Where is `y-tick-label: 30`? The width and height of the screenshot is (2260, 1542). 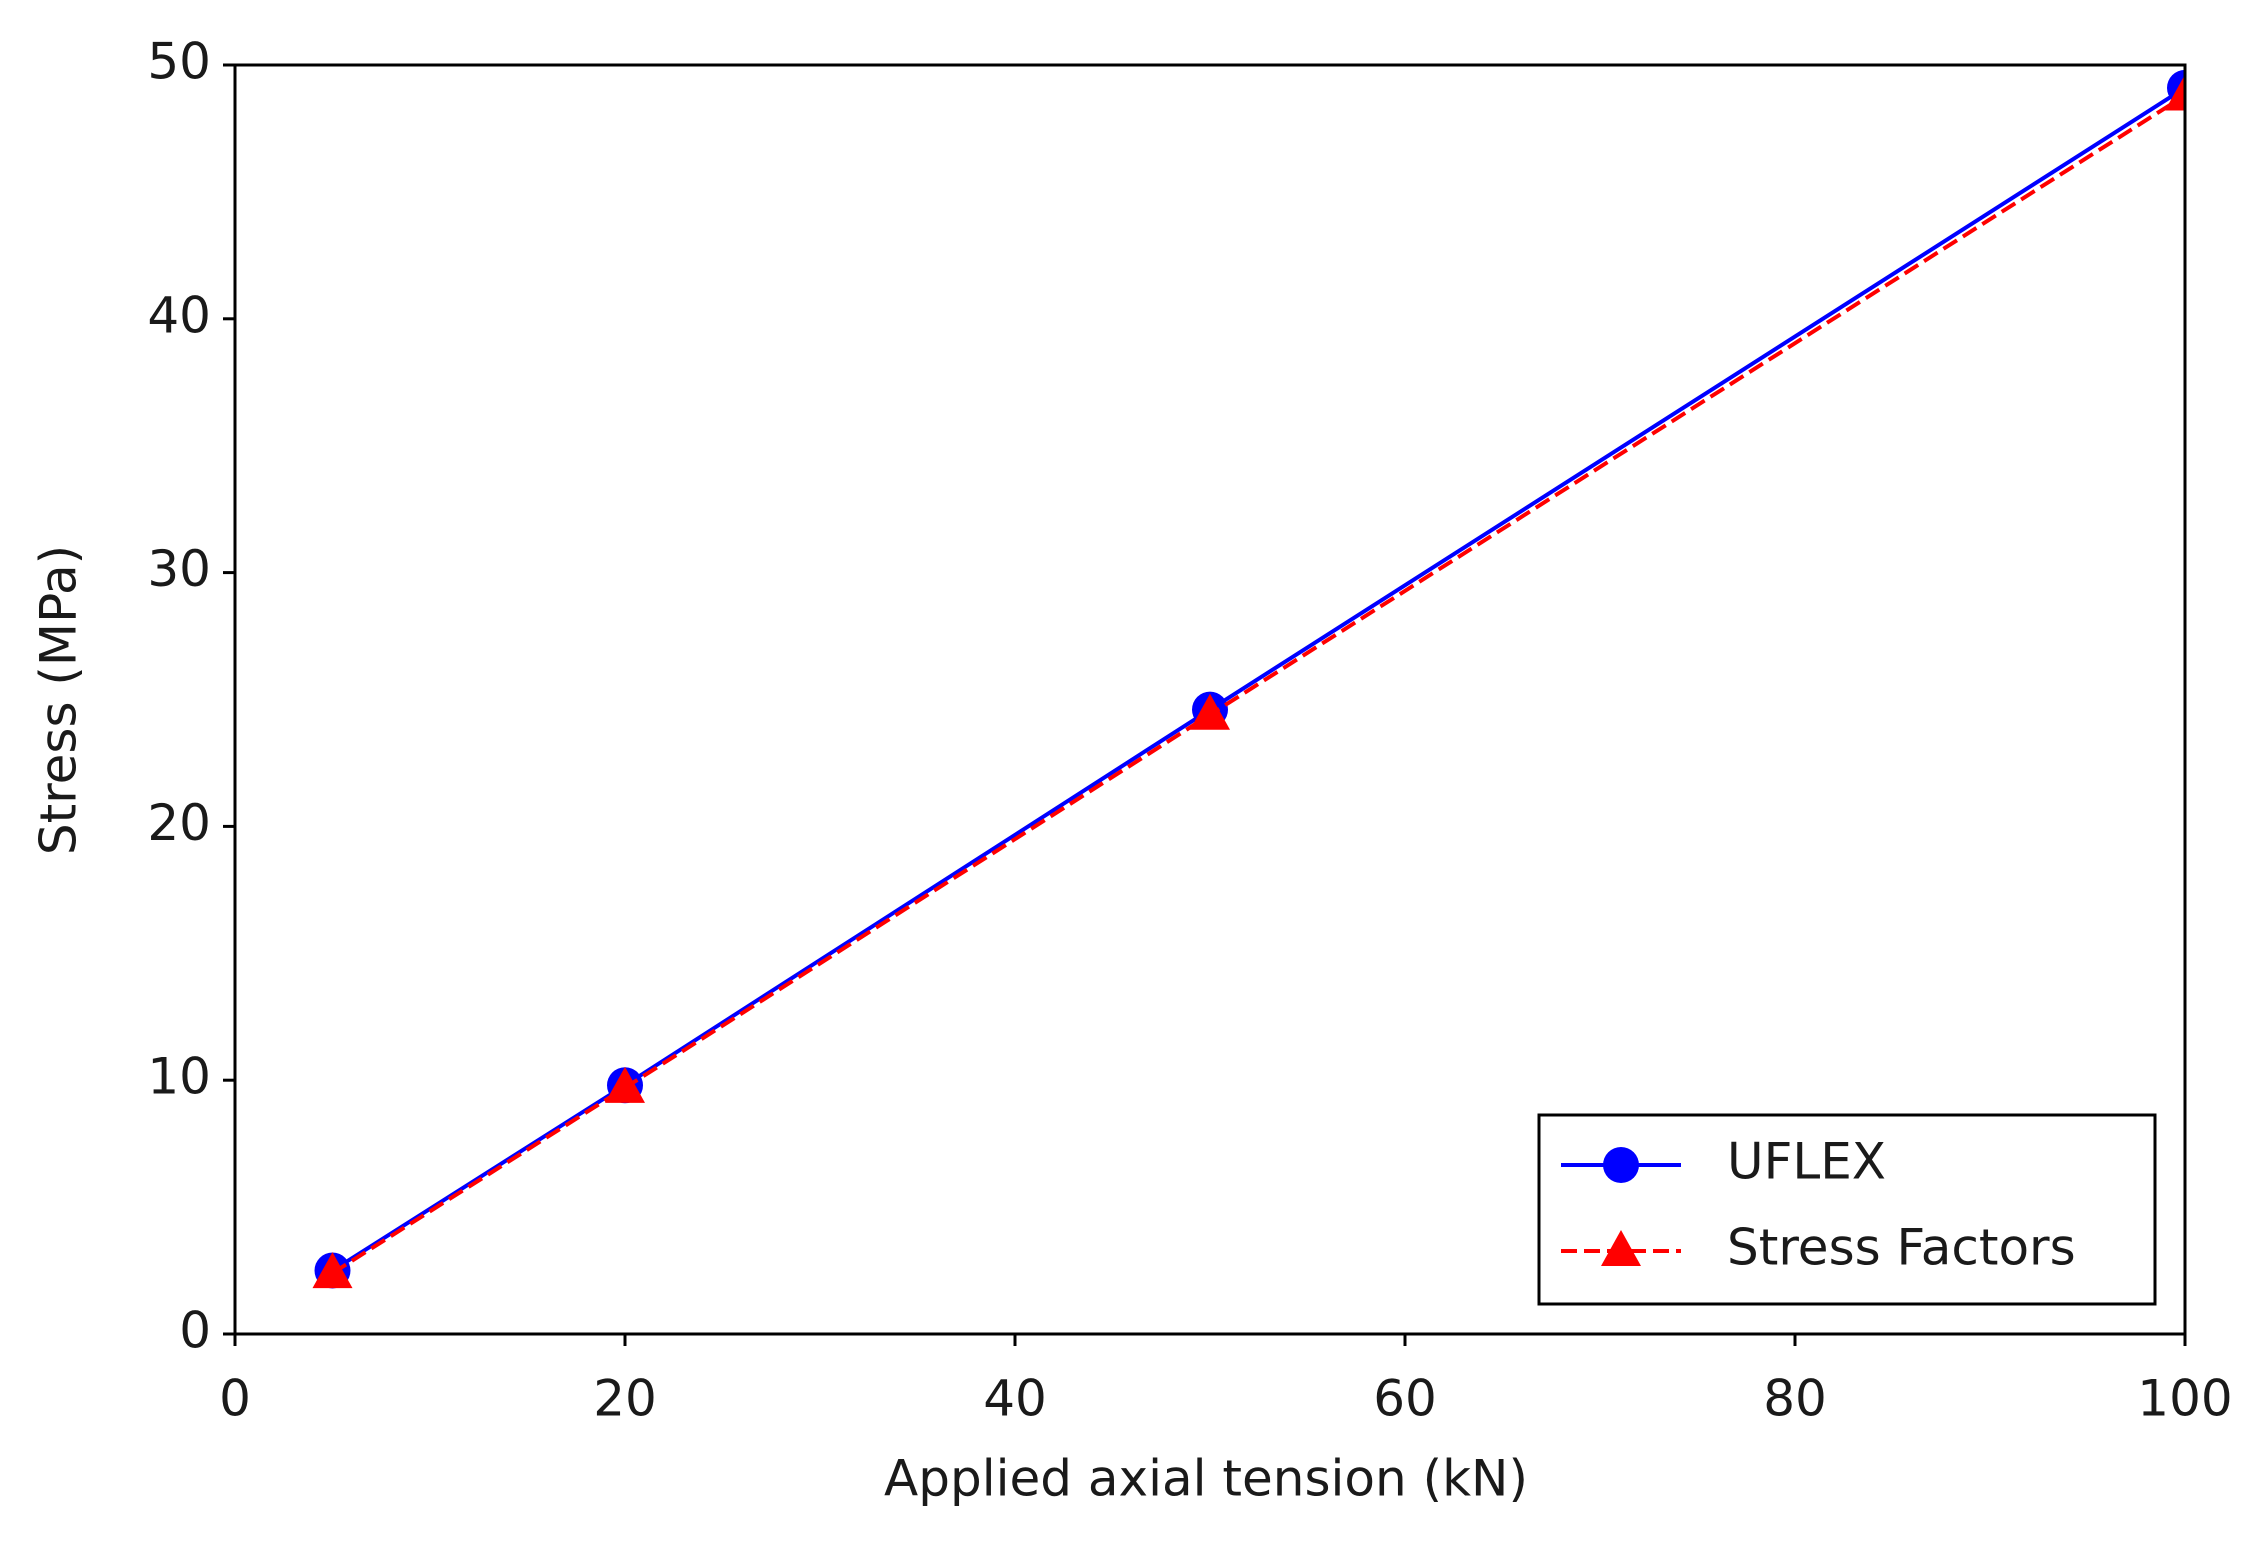
y-tick-label: 30 is located at coordinates (179, 569).